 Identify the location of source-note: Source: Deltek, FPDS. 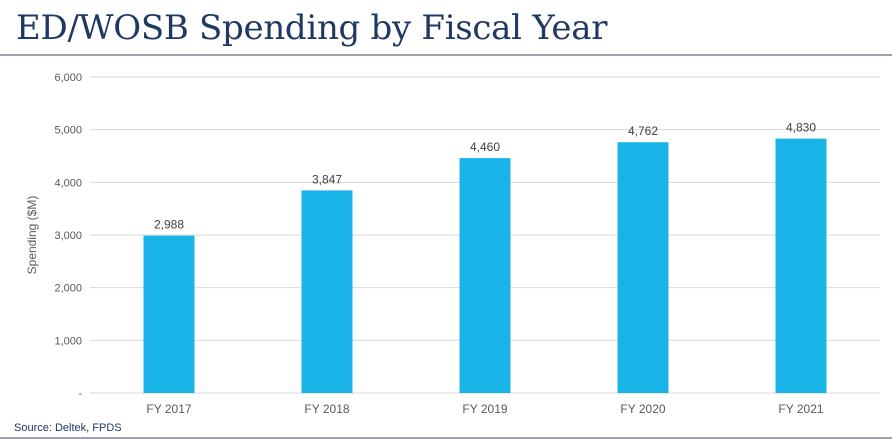
(68, 428).